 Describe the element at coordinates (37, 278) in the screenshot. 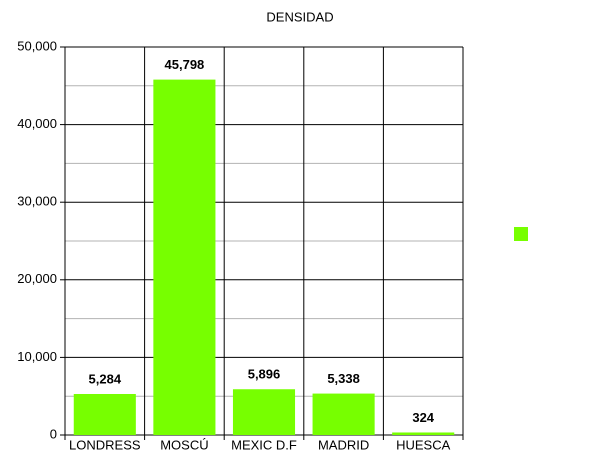

I see `y-tick-label: 20,000` at that location.